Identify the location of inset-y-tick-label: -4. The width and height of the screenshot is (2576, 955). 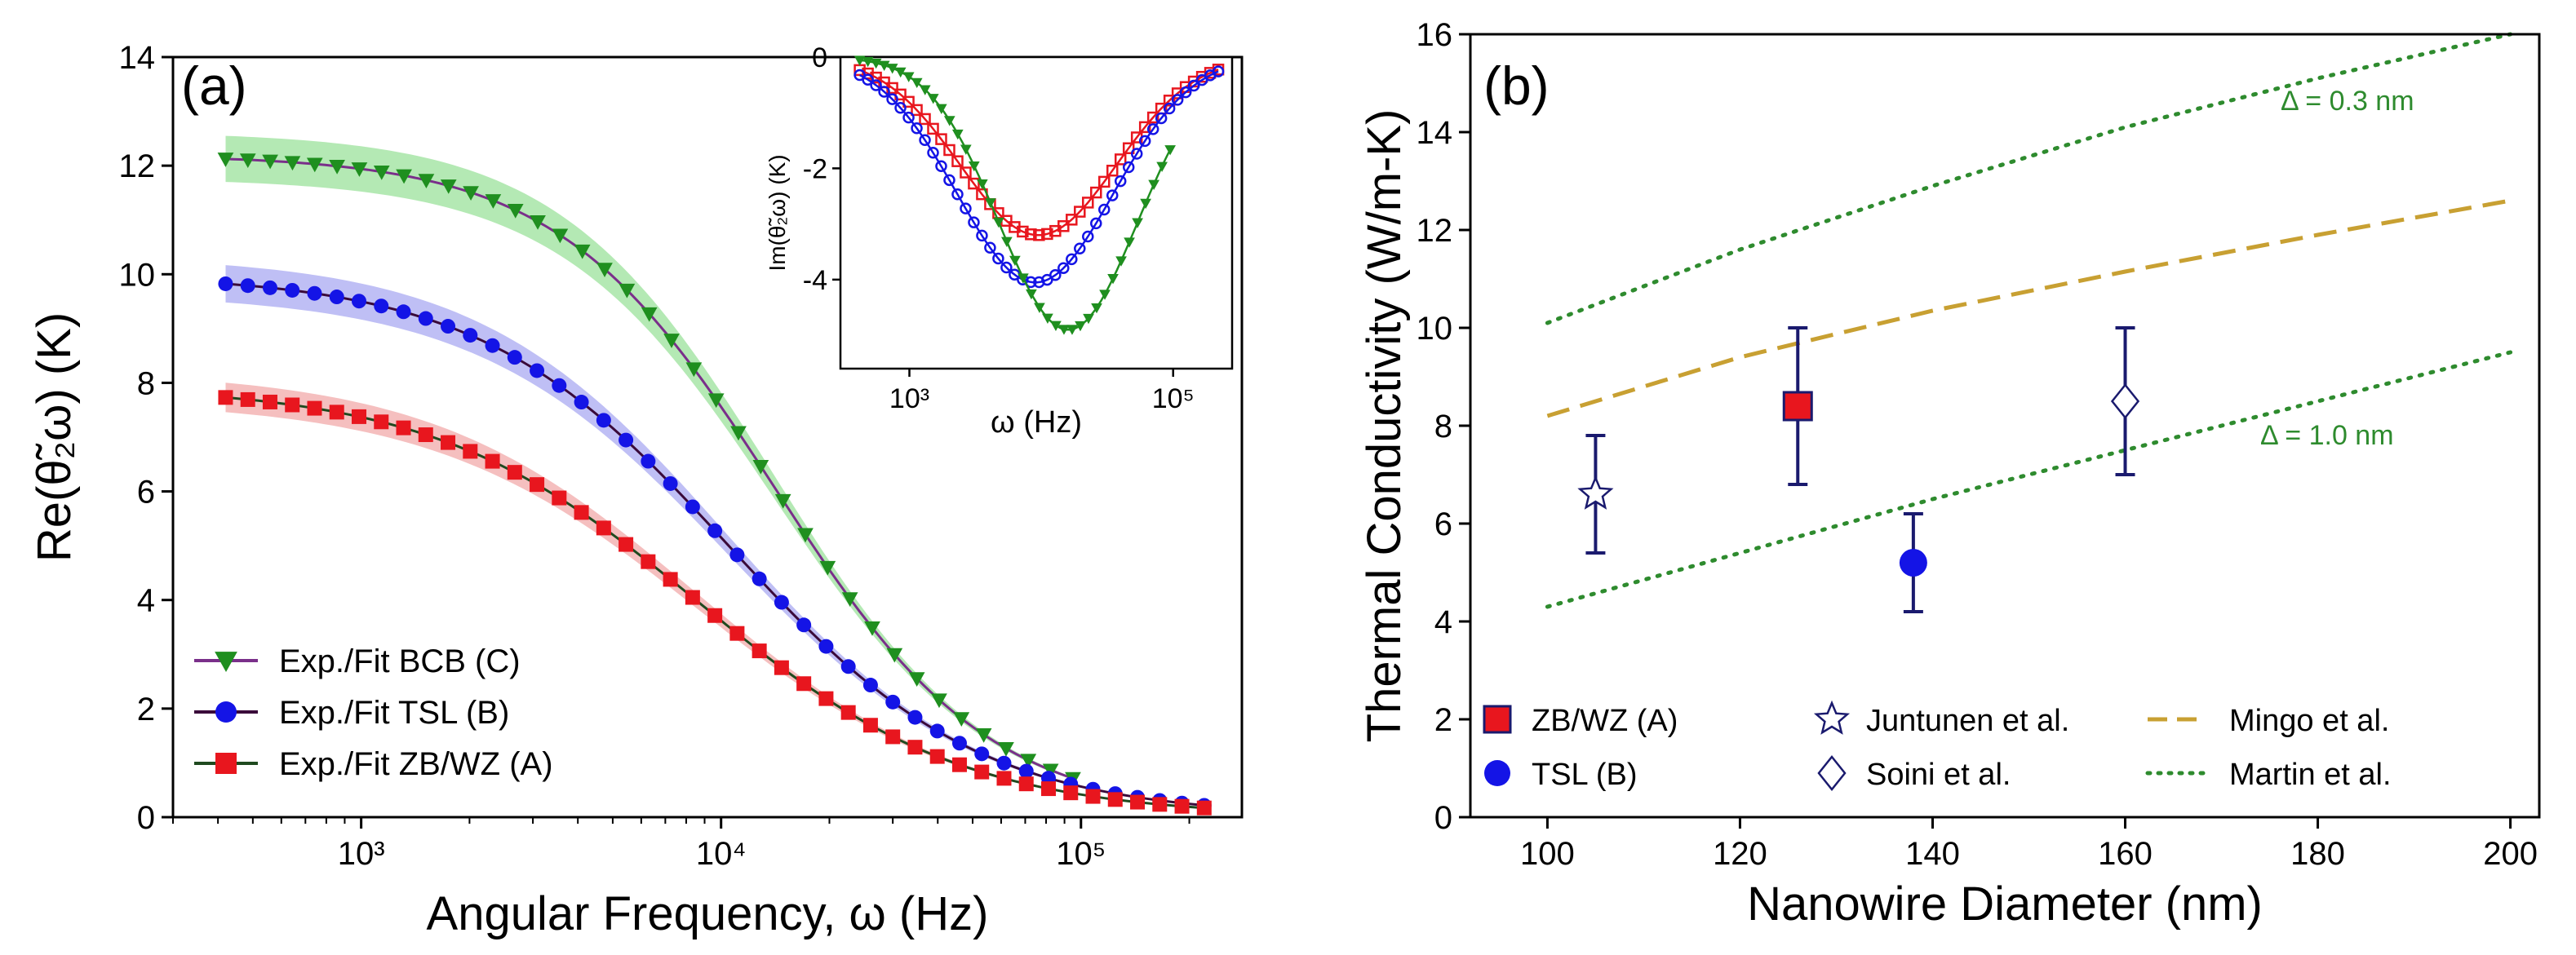
(815, 280).